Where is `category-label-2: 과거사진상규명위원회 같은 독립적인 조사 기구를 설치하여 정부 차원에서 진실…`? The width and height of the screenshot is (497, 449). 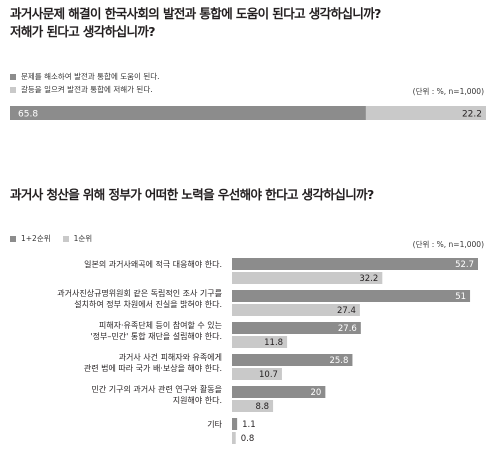 category-label-2: 과거사진상규명위원회 같은 독립적인 조사 기구를 설치하여 정부 차원에서 진실… is located at coordinates (139, 298).